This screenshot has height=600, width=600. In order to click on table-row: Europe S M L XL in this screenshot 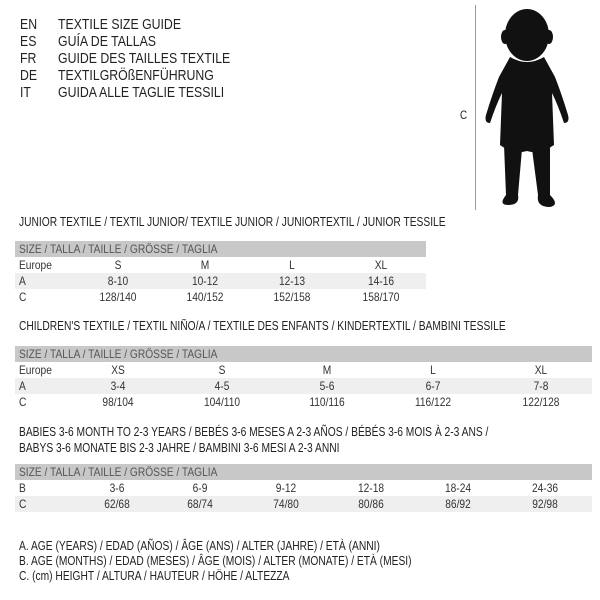, I will do `click(220, 265)`.